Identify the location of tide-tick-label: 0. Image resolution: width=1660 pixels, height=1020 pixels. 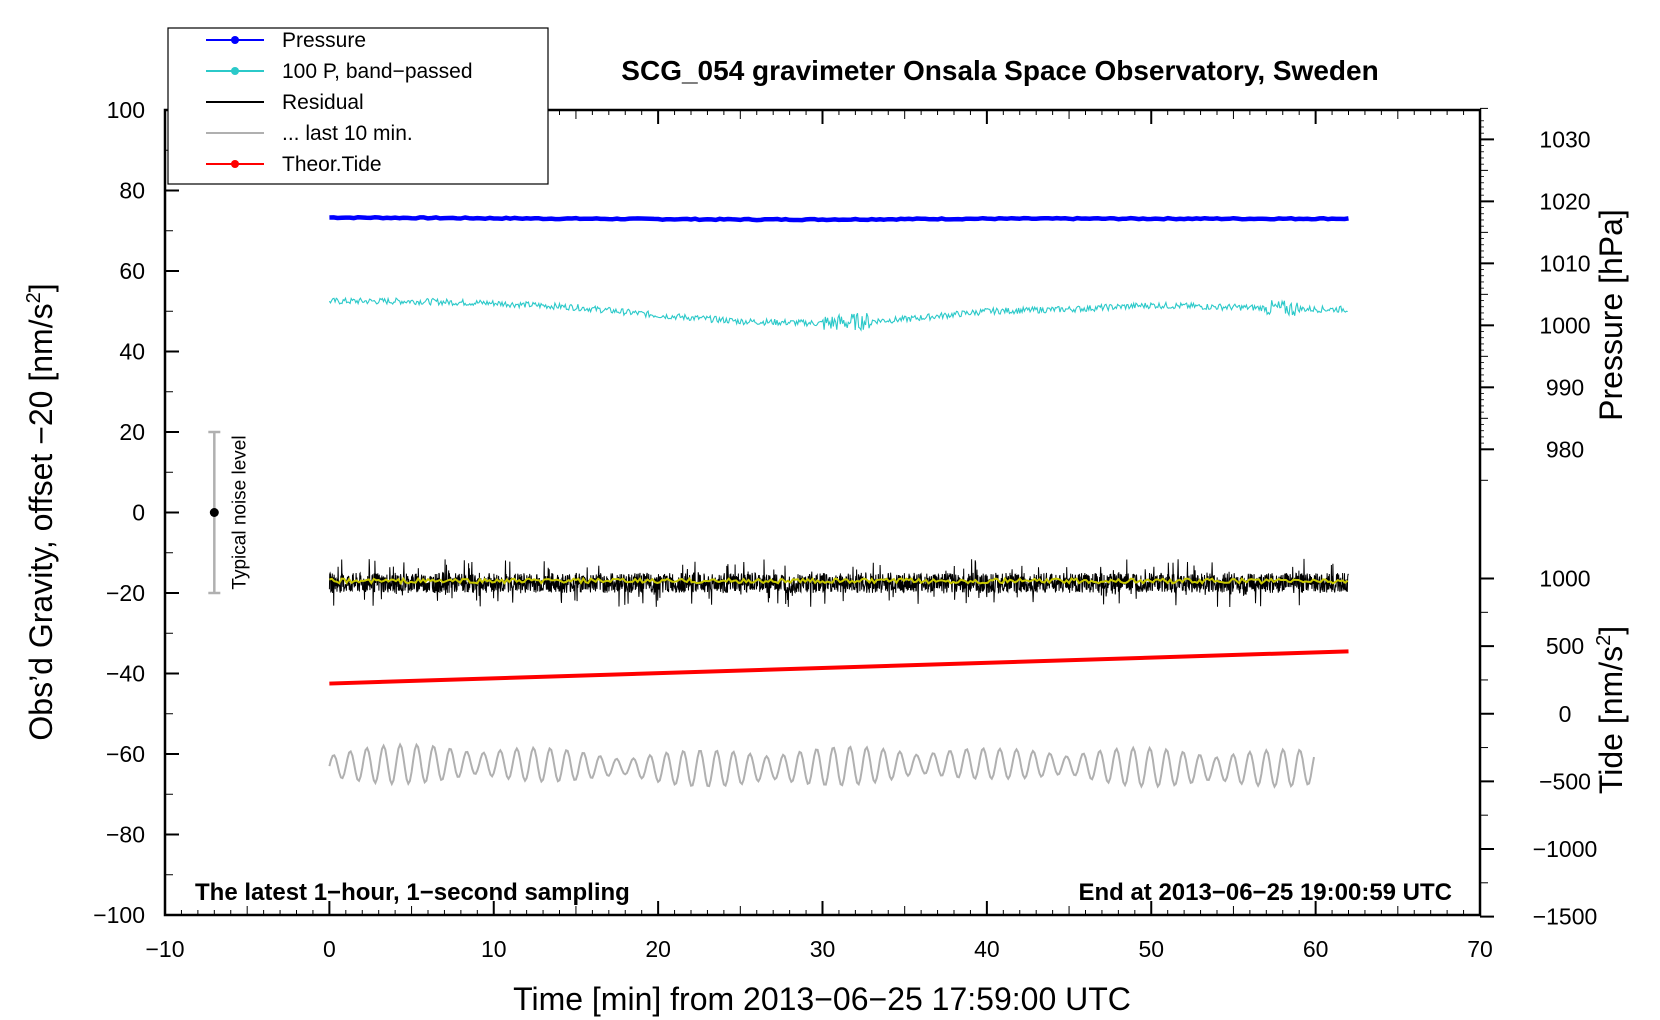
(1565, 714).